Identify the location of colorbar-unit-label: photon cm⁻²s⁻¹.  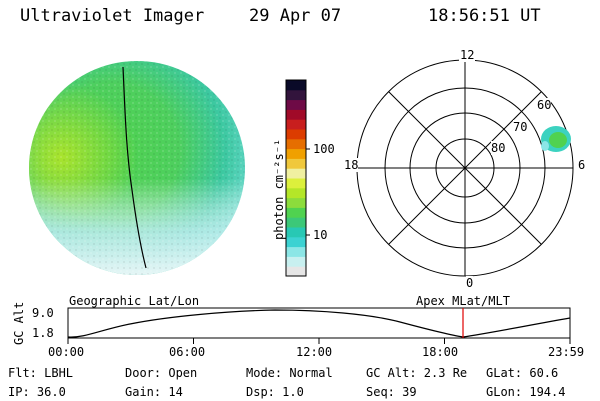
(279, 189).